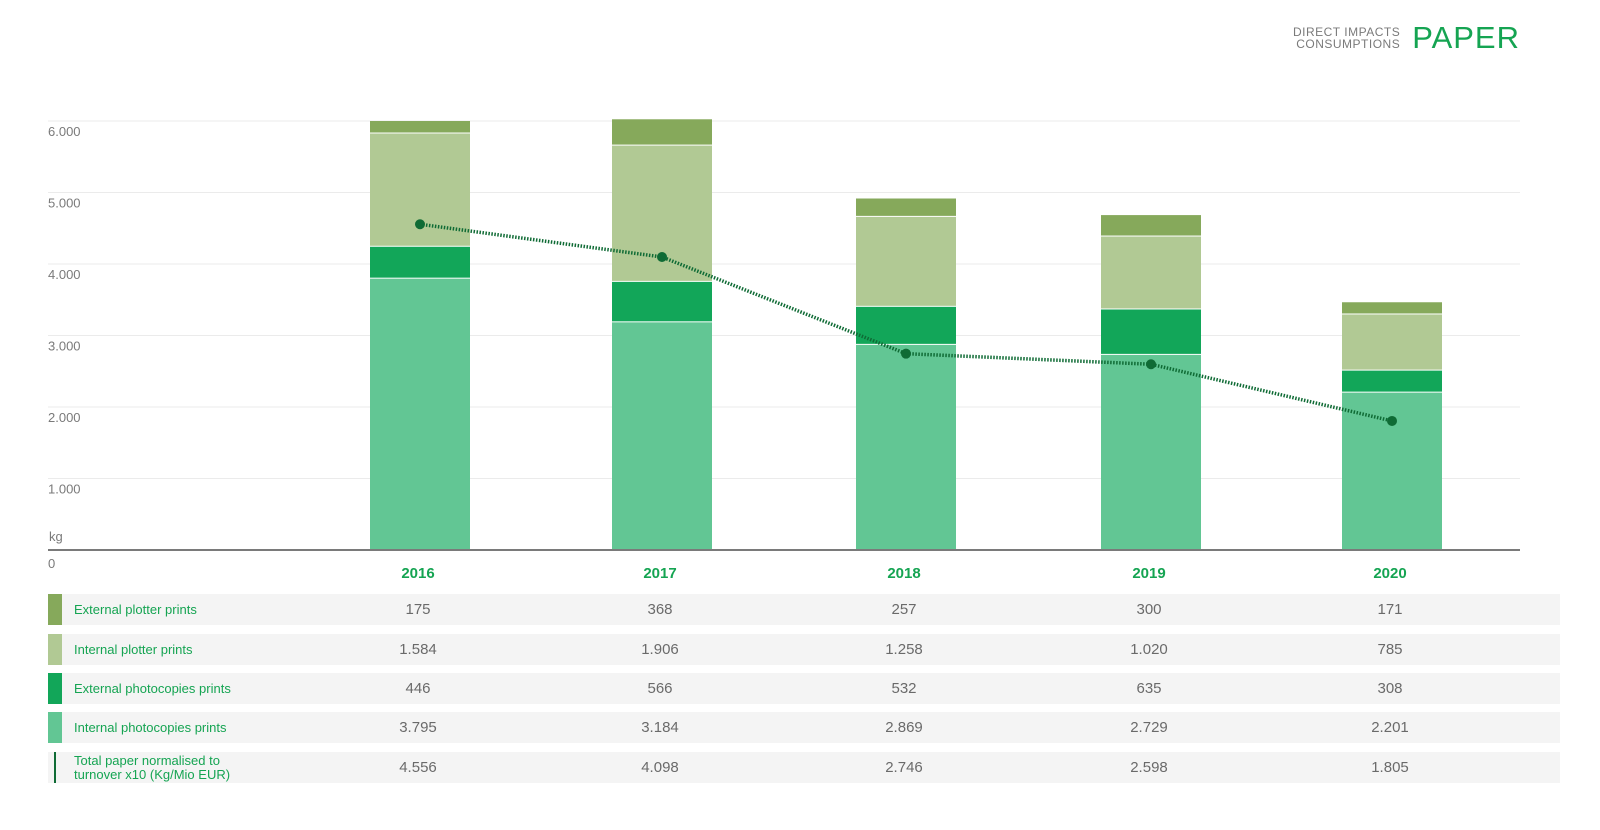  Describe the element at coordinates (906, 261) in the screenshot. I see `bar-segment-internal_plotter-2018` at that location.